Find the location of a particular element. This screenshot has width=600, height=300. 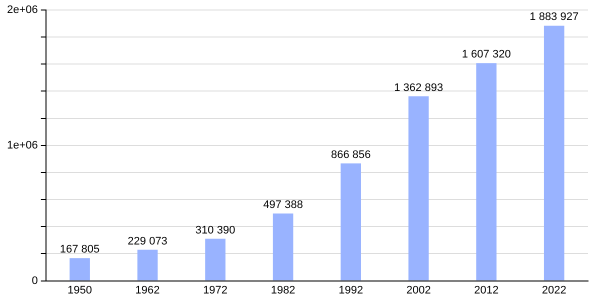

x-tick-label: 2002 is located at coordinates (418, 290).